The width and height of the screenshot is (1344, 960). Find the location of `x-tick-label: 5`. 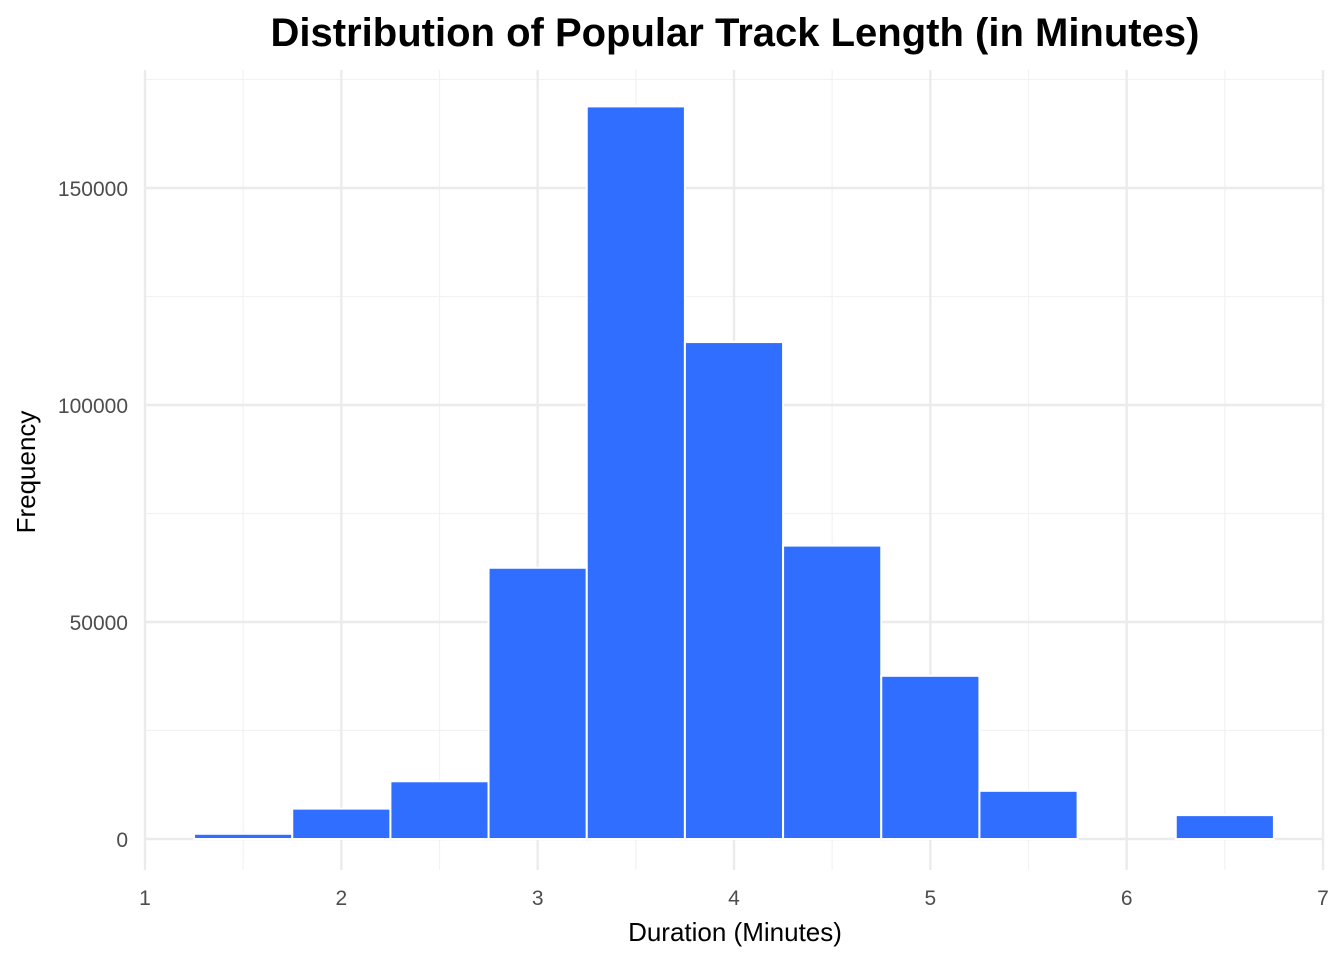

x-tick-label: 5 is located at coordinates (930, 898).